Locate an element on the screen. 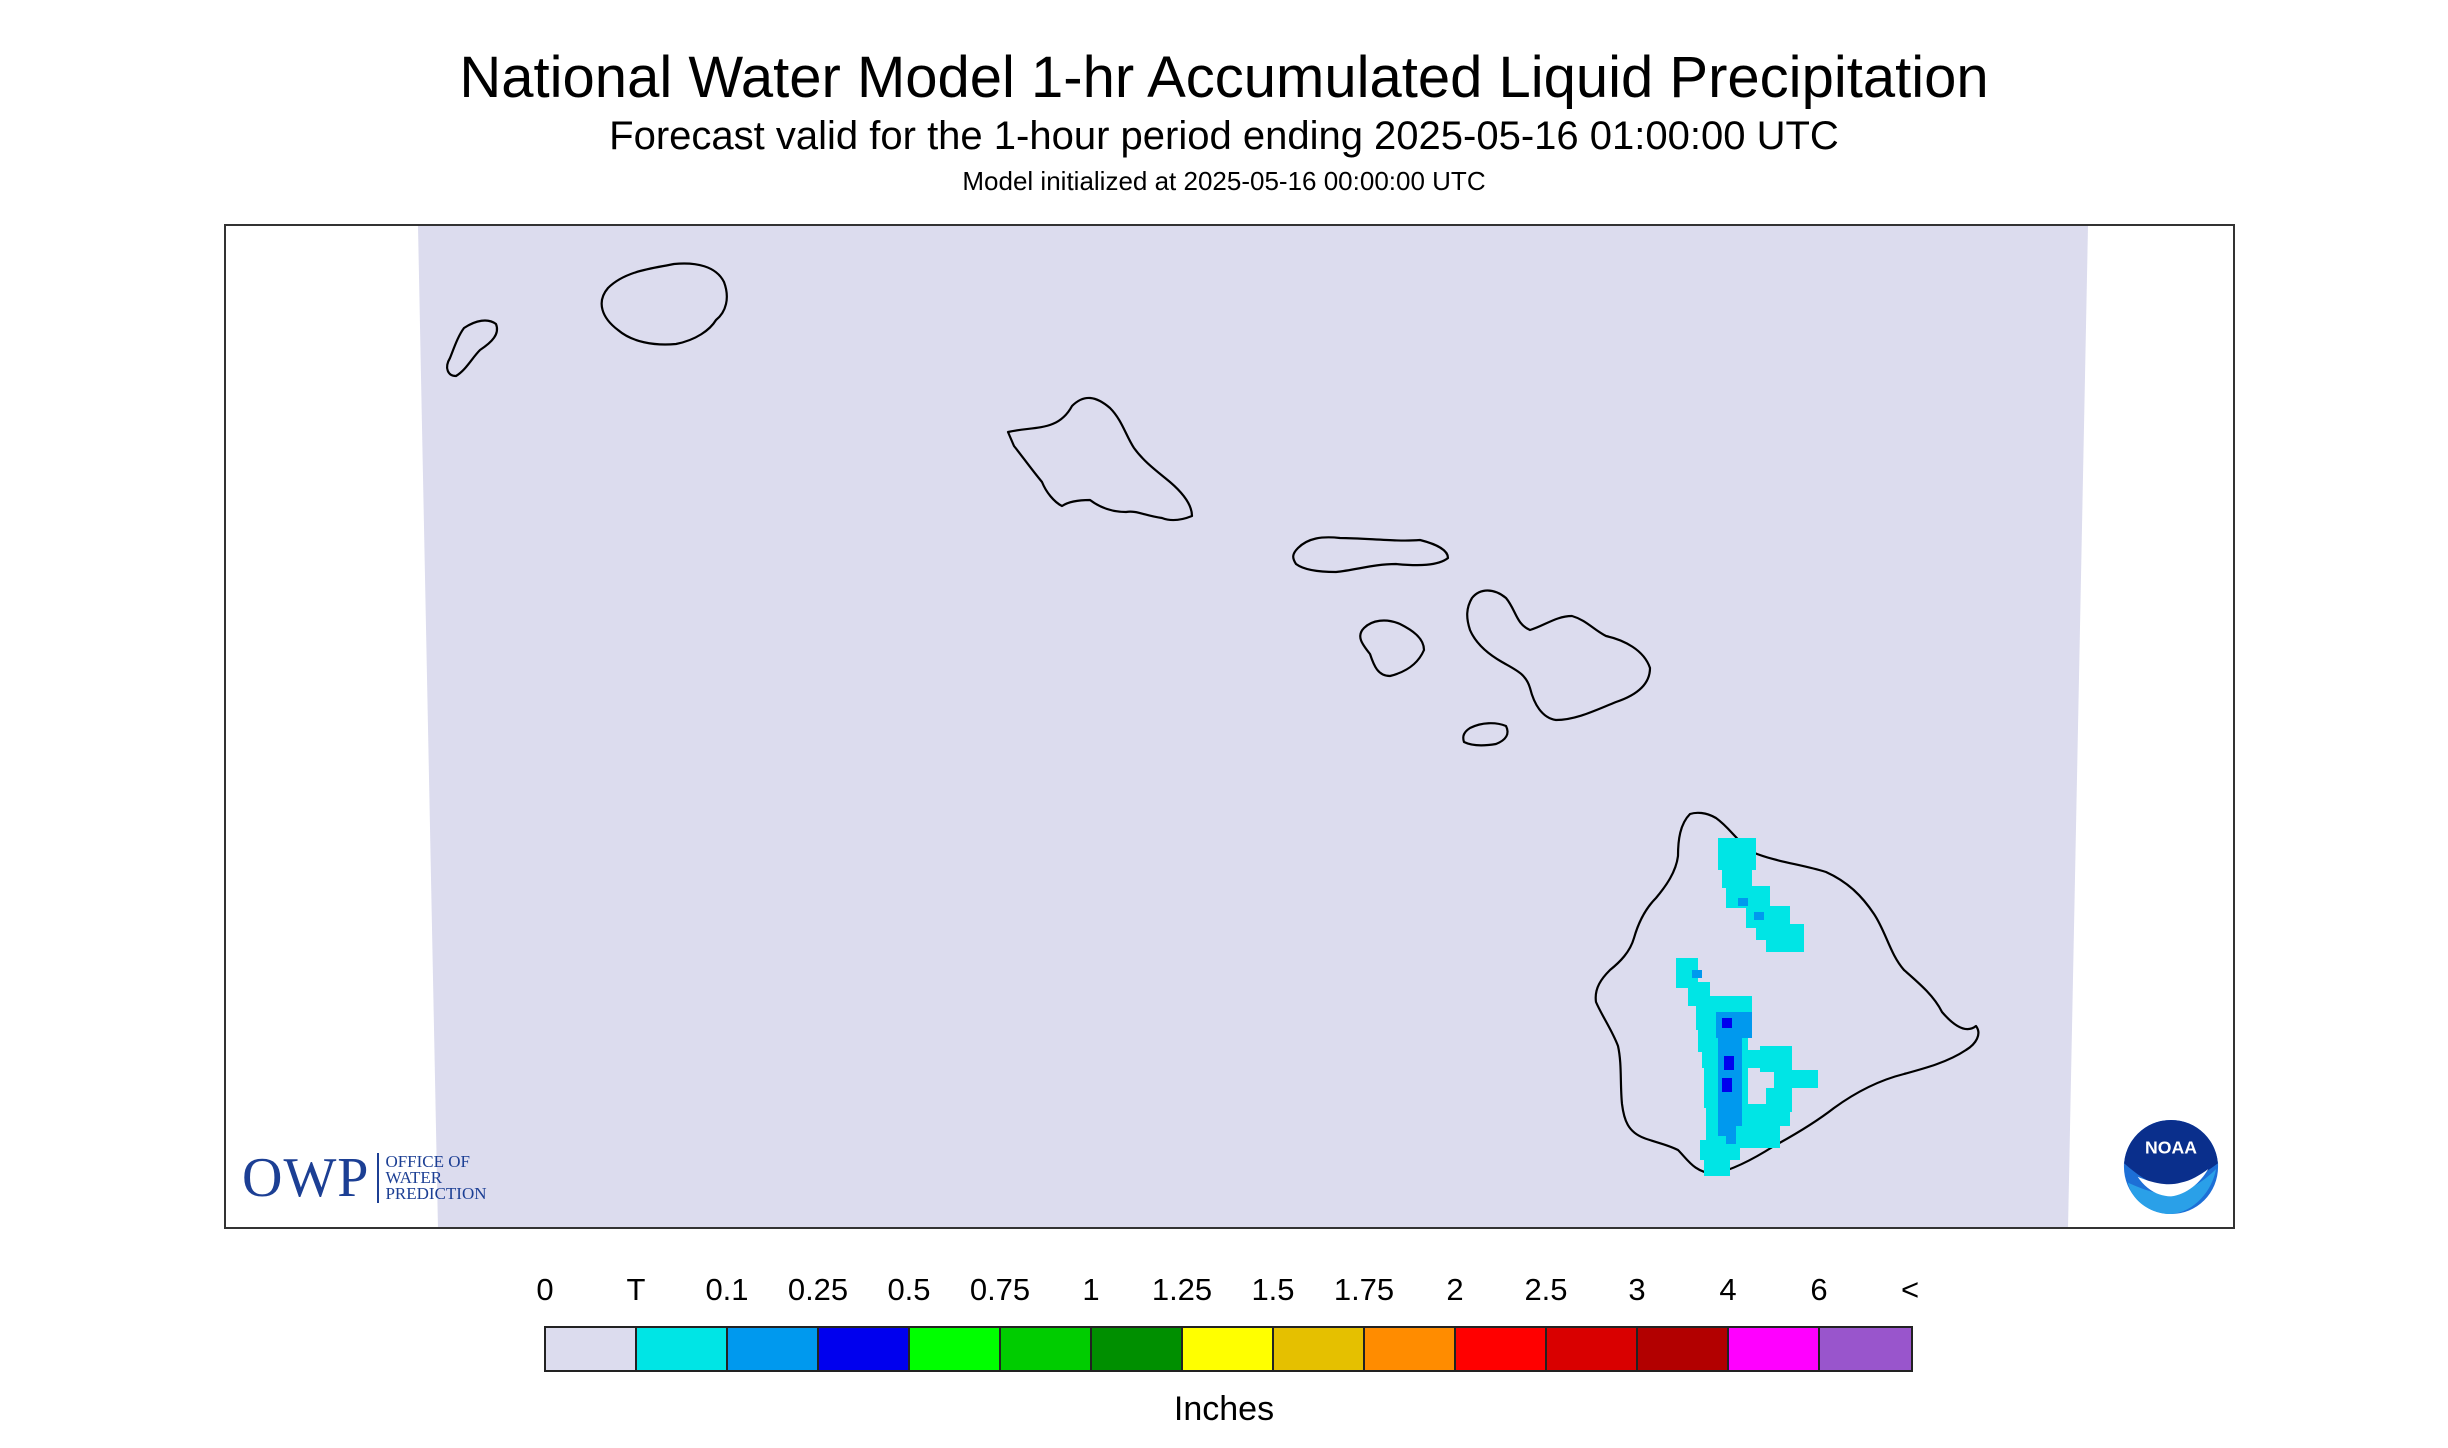 This screenshot has width=2448, height=1448. owp-logo-text: OFFICE OF WATER PREDICTION is located at coordinates (436, 1177).